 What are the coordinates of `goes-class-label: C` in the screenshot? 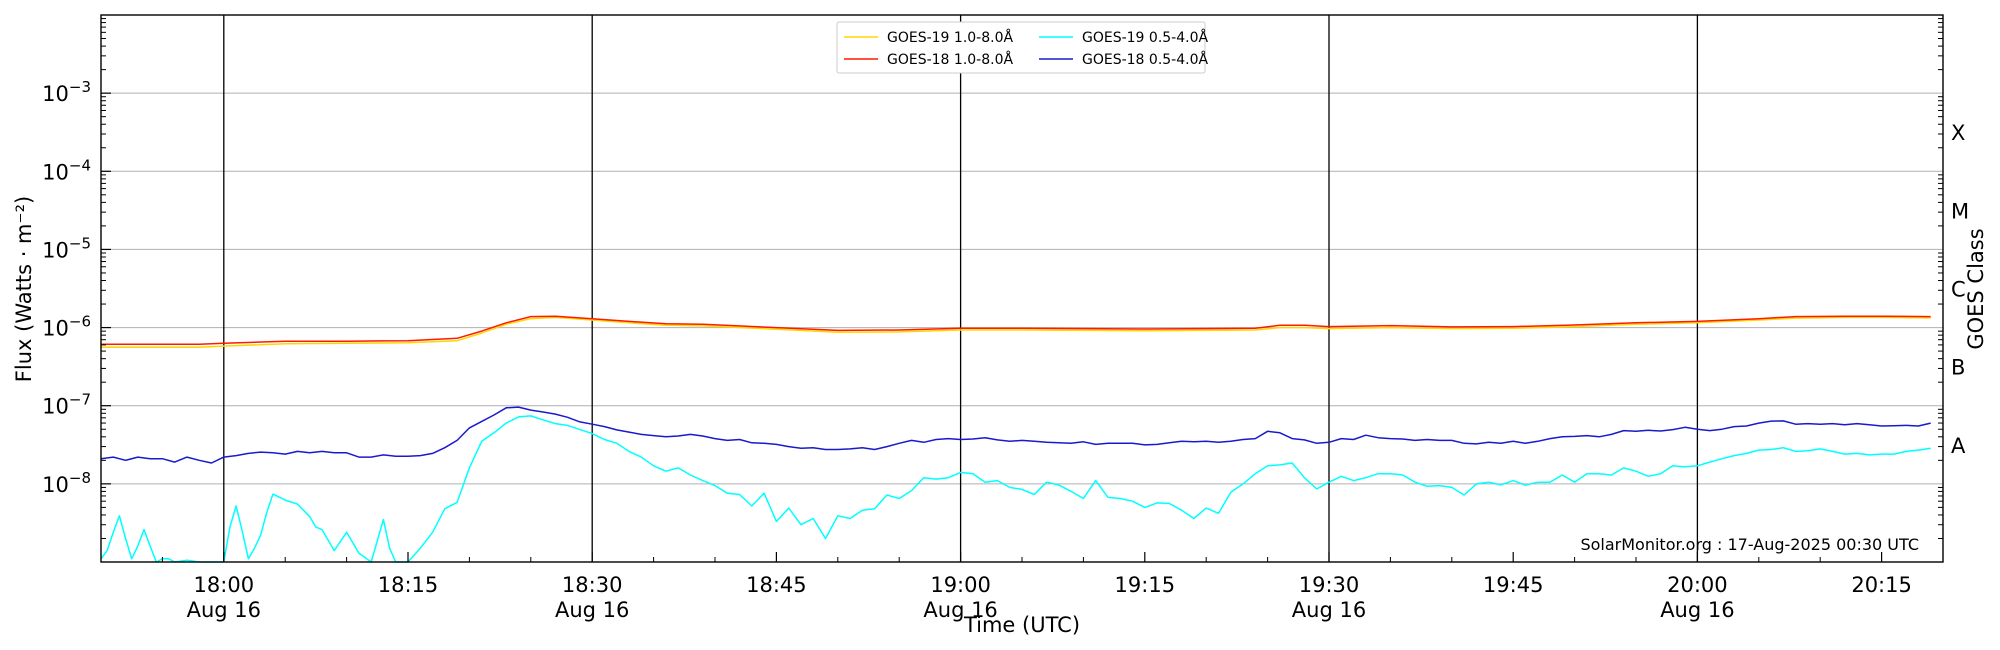 It's located at (1958, 290).